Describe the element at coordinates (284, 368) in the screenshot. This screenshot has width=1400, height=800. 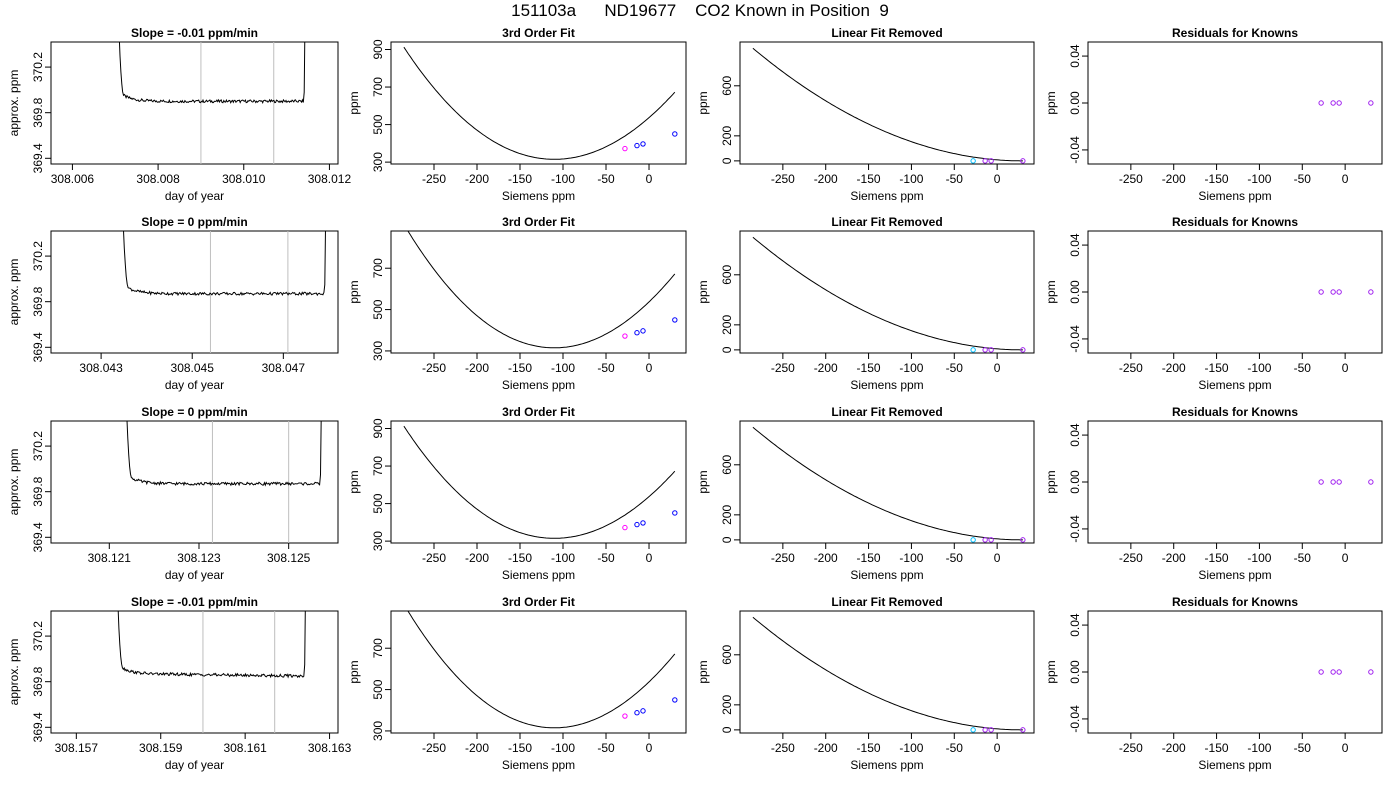
I see `x-tick-label: 308.047` at that location.